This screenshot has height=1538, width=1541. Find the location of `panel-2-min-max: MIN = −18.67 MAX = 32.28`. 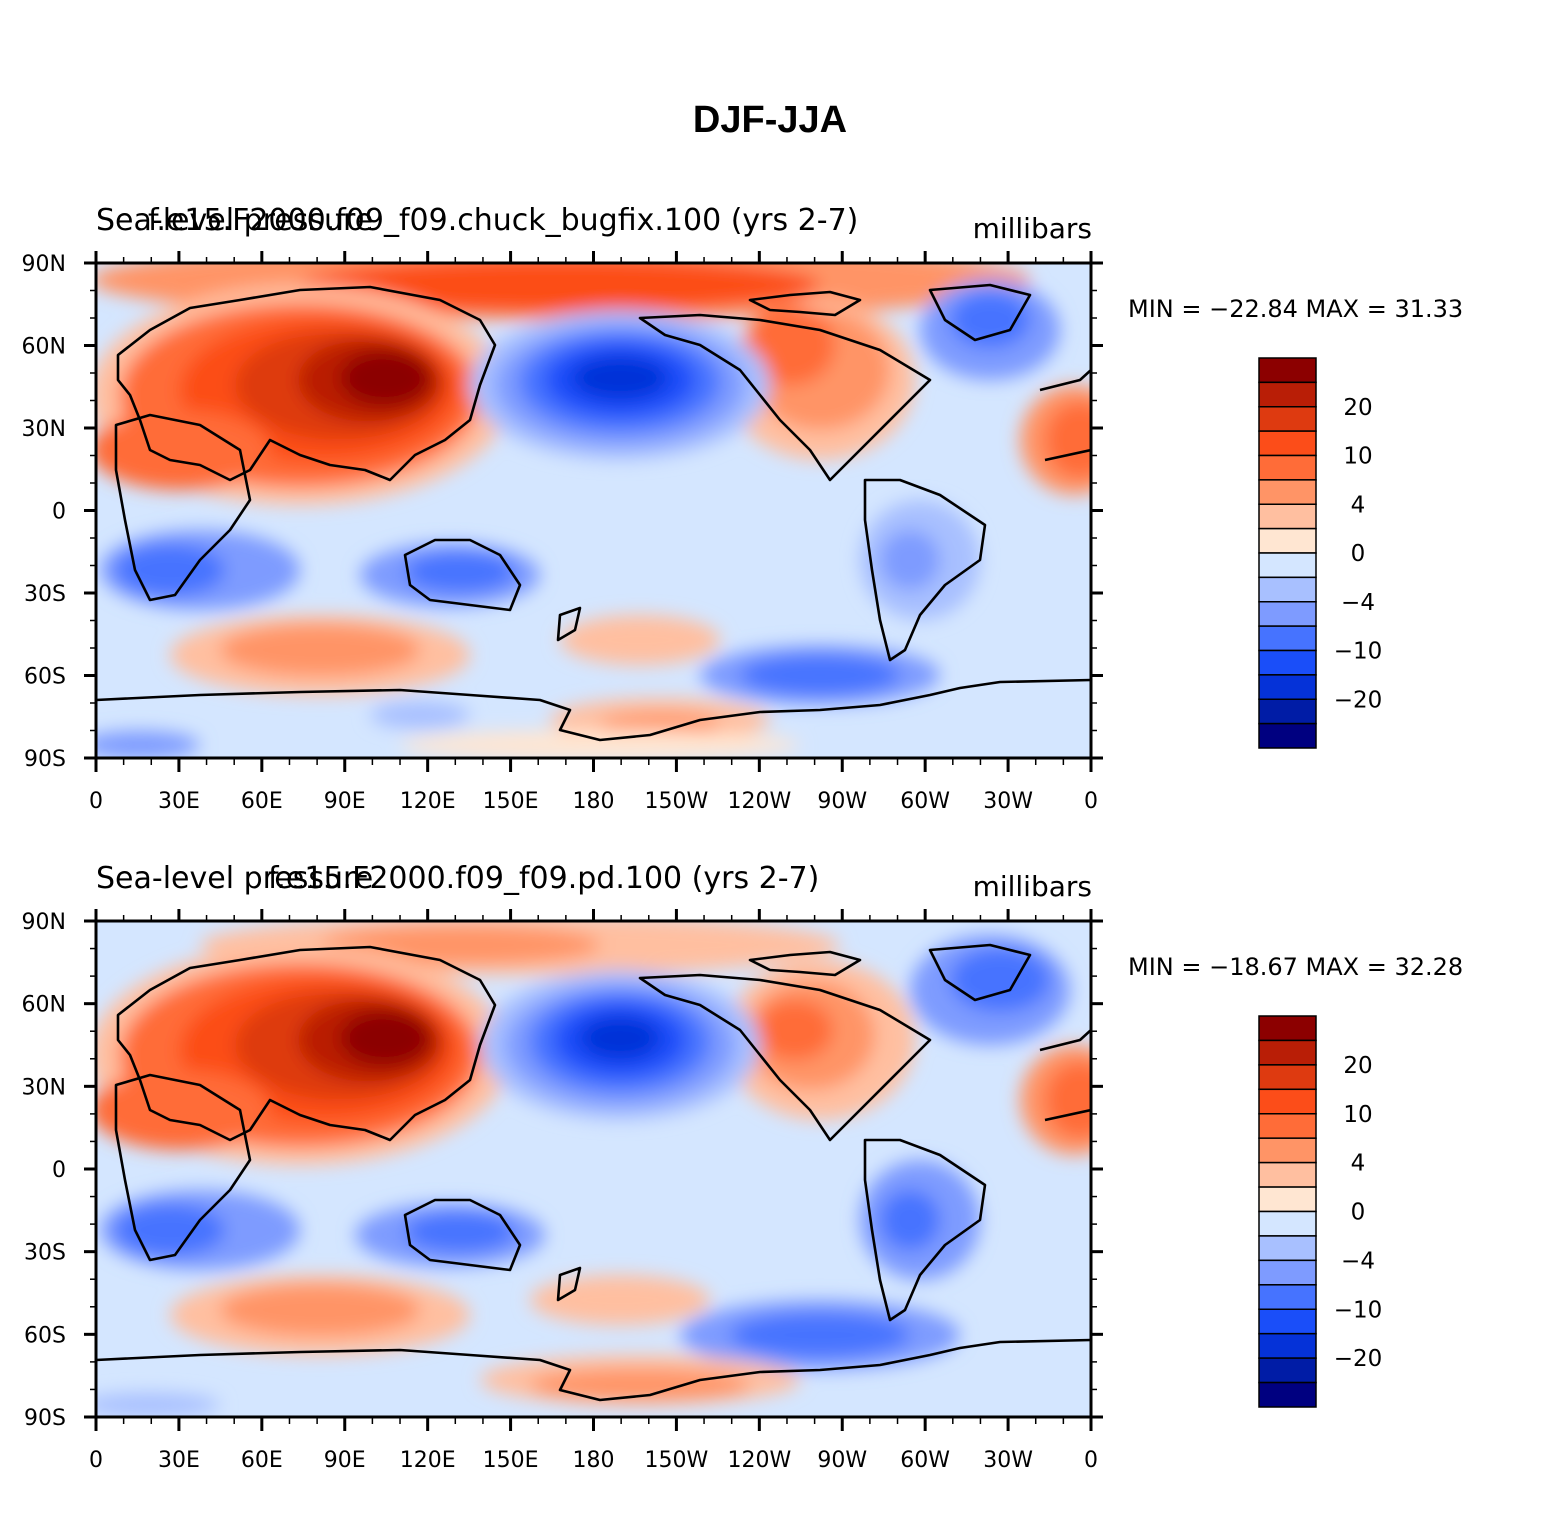

panel-2-min-max: MIN = −18.67 MAX = 32.28 is located at coordinates (1295, 967).